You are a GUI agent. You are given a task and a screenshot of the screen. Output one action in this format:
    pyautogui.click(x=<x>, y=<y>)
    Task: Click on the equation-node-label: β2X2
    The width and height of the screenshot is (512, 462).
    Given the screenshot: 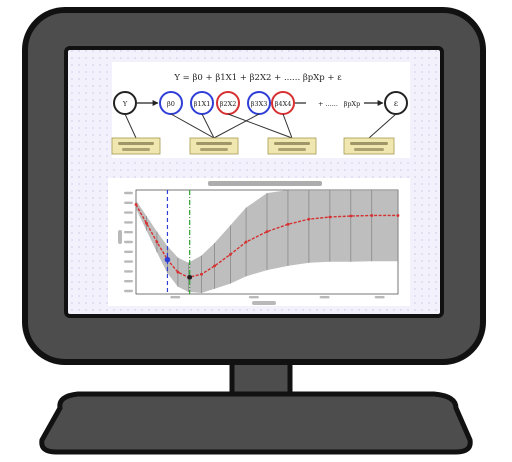 What is the action you would take?
    pyautogui.click(x=228, y=104)
    